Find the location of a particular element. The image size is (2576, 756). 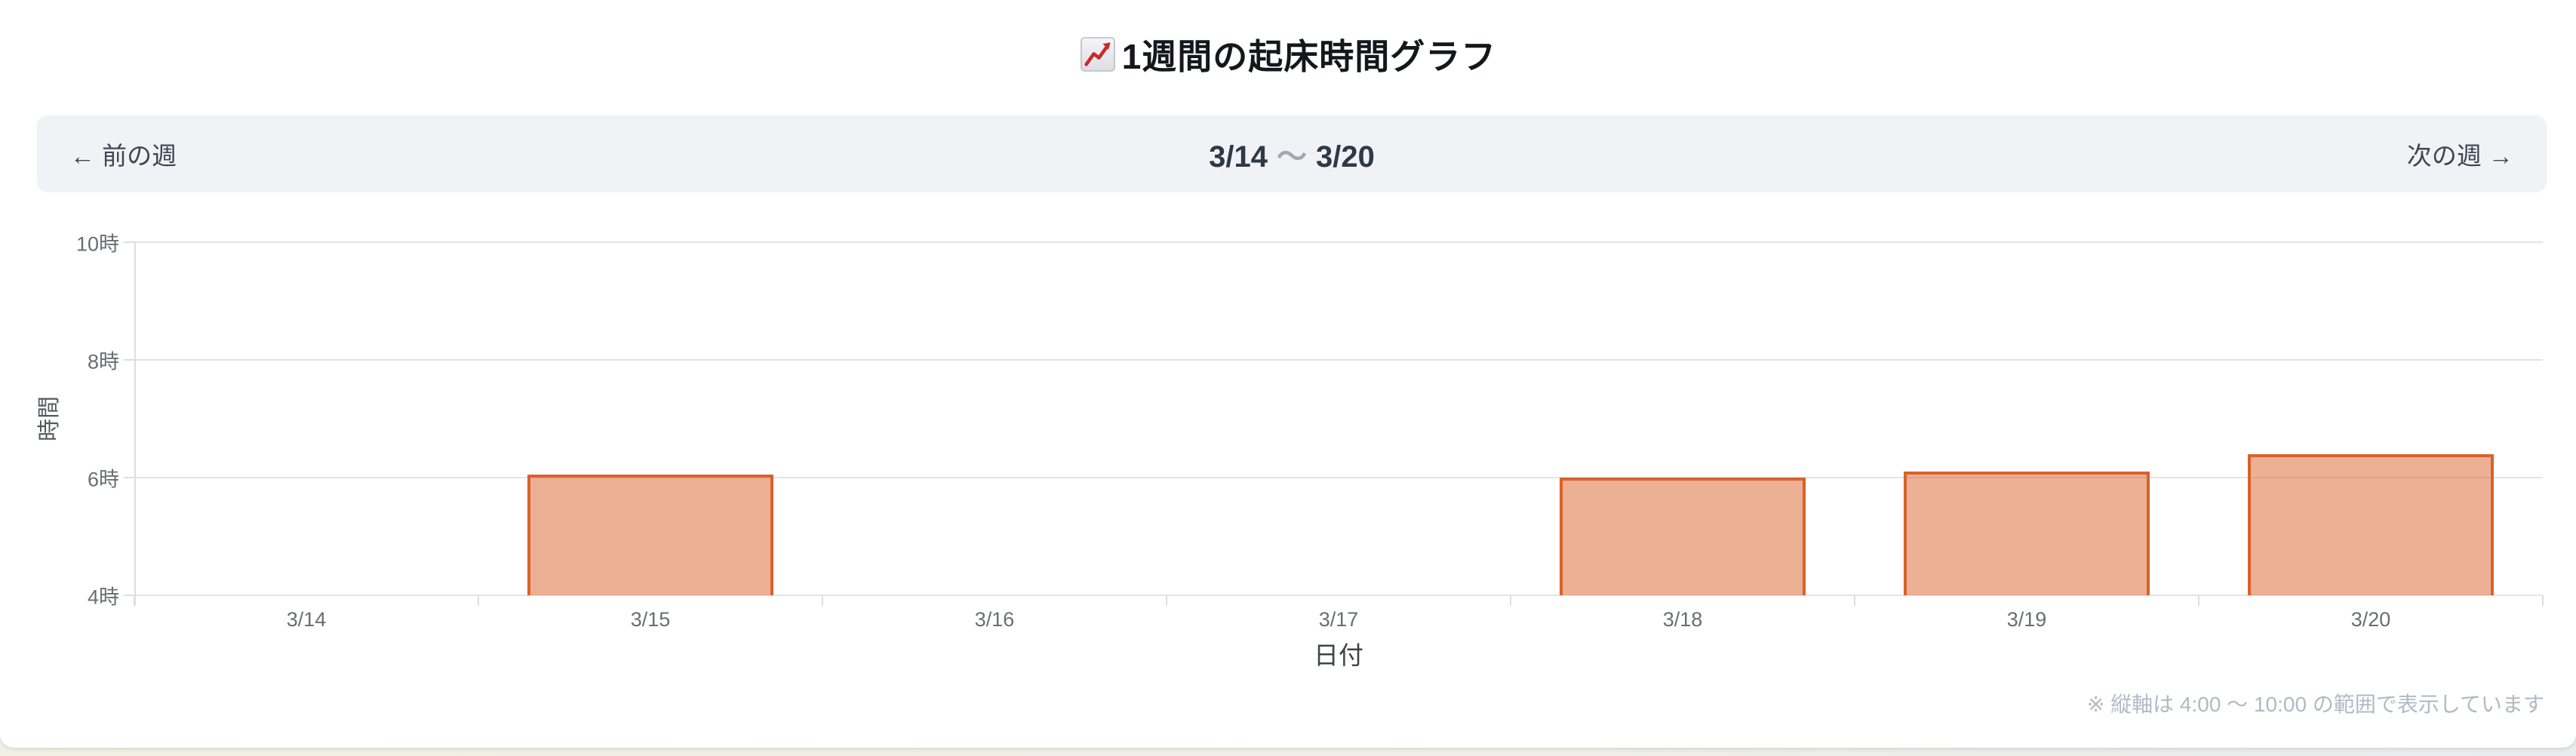

x-axis-tick-label: 3/16 is located at coordinates (994, 619).